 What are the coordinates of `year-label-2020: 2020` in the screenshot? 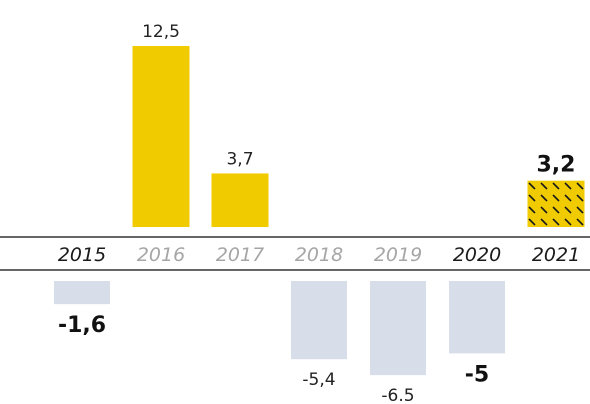 It's located at (477, 255).